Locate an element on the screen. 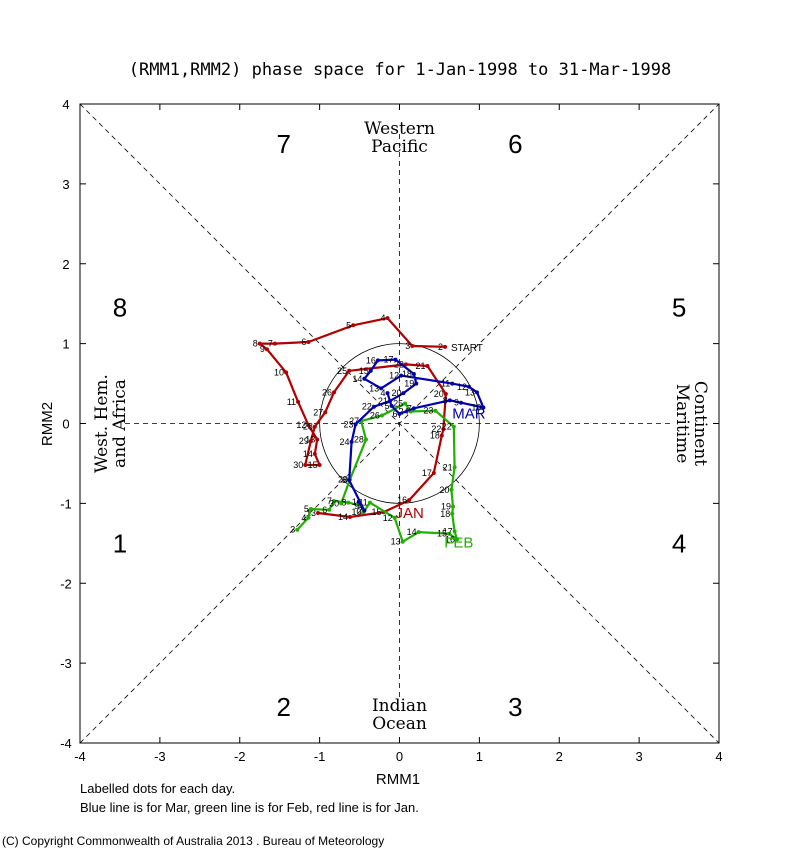 The width and height of the screenshot is (800, 850). day-label-mar: 13 is located at coordinates (374, 388).